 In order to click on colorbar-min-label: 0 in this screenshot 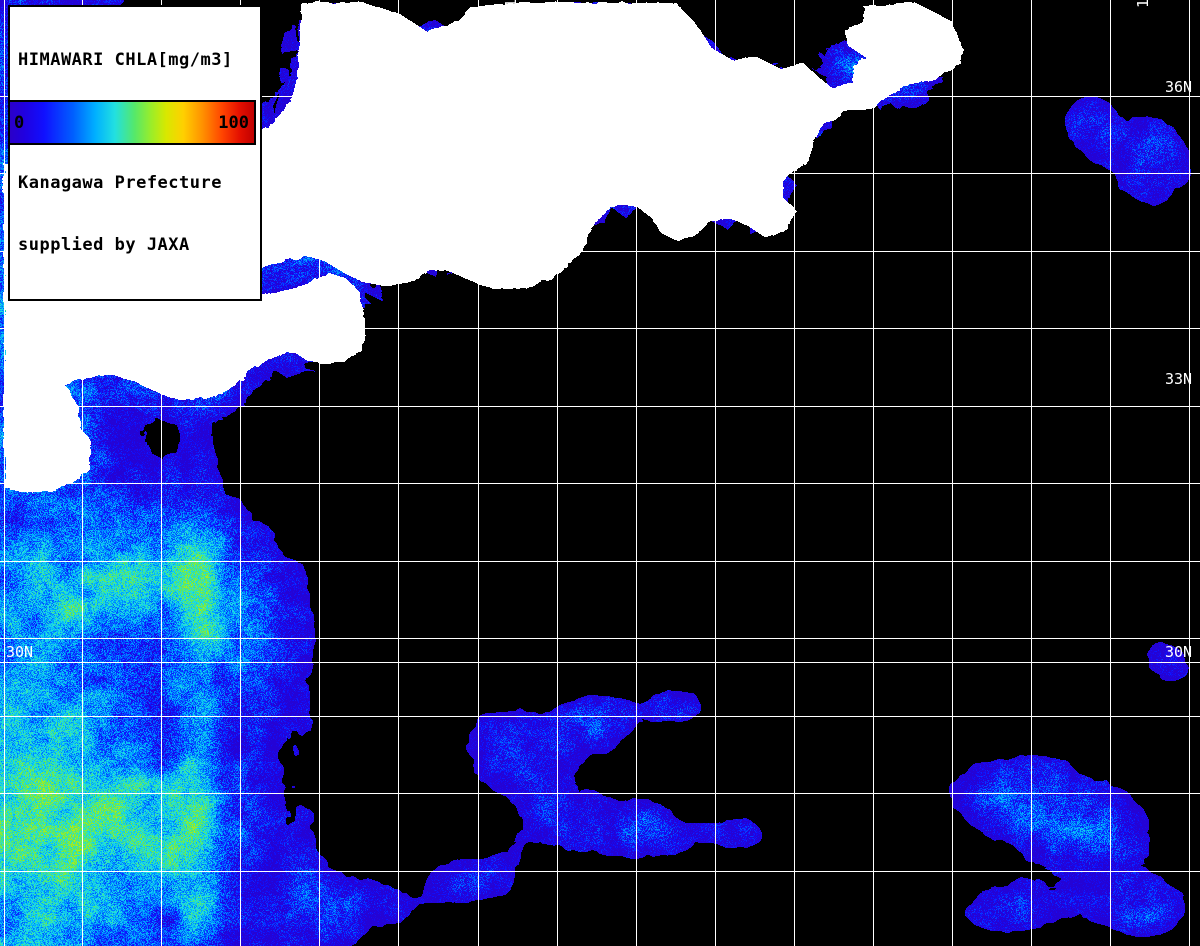, I will do `click(19, 122)`.